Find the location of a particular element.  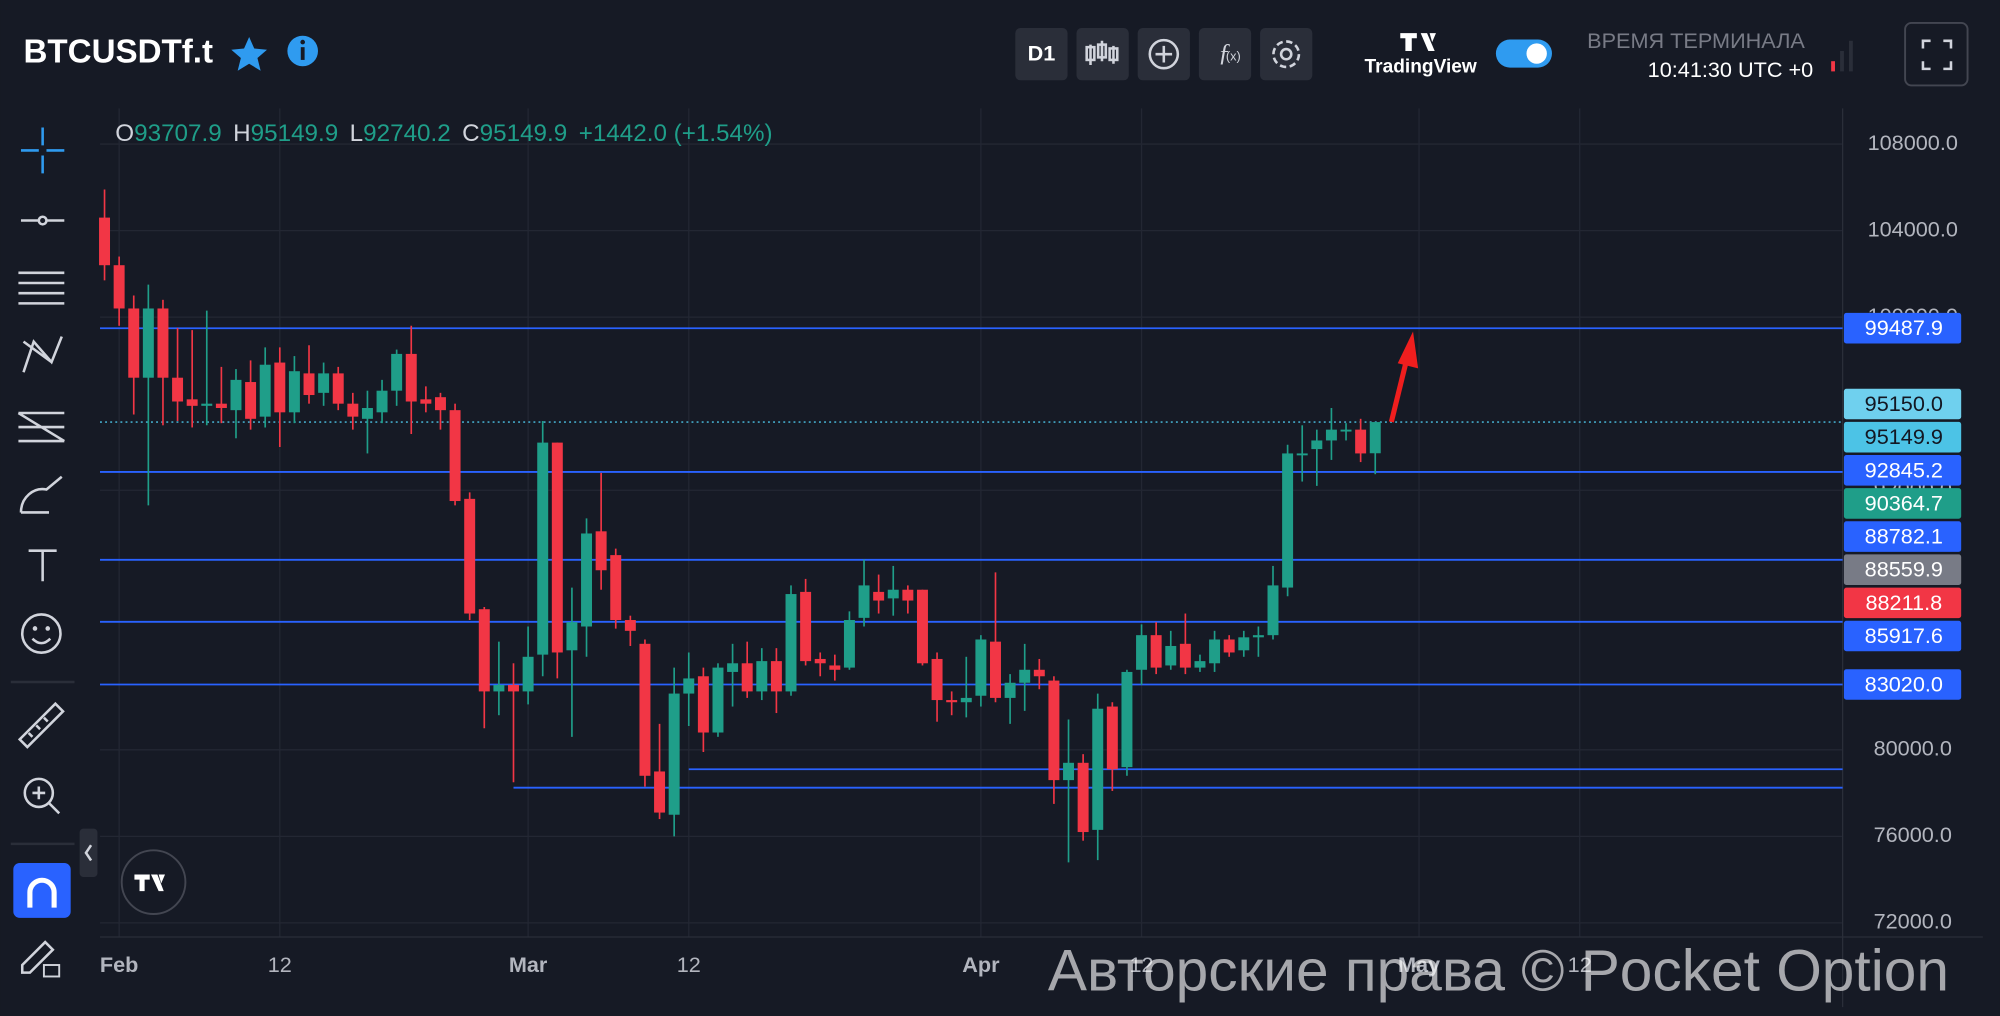

price-label: 95149.9 is located at coordinates (1904, 436).